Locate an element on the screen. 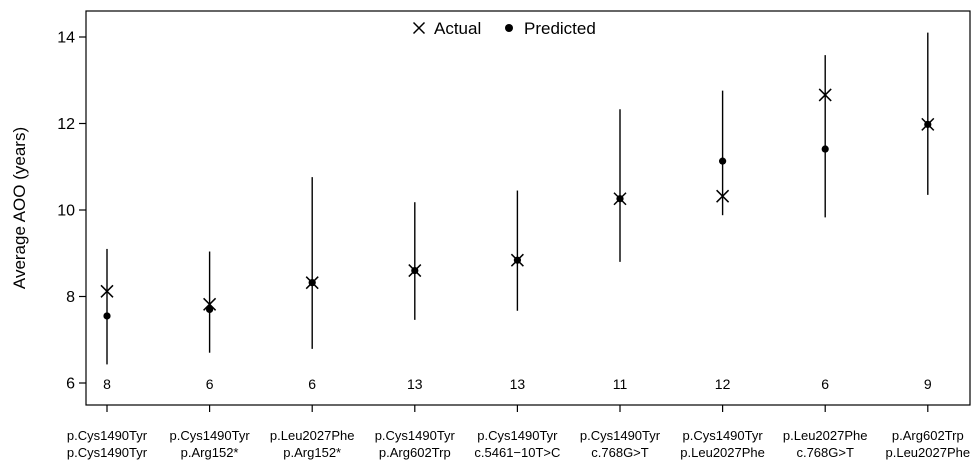 The height and width of the screenshot is (462, 974). legend: Actual Predicted is located at coordinates (504, 28).